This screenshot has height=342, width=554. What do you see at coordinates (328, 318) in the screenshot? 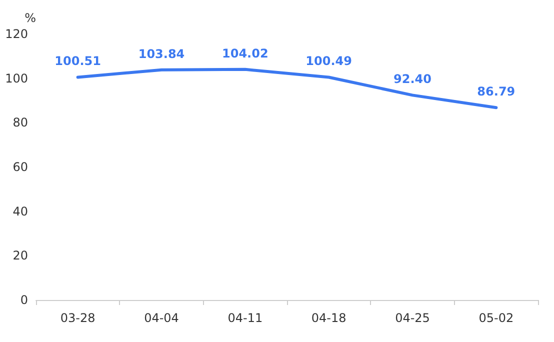
I see `x-tick-label: 04-18` at bounding box center [328, 318].